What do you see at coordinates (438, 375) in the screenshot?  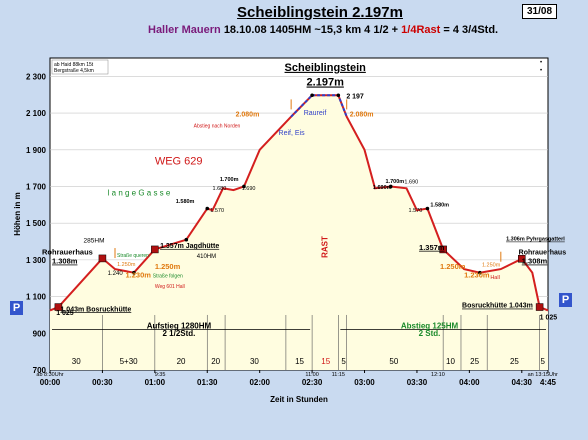 I see `clock-time-label: 12:10` at bounding box center [438, 375].